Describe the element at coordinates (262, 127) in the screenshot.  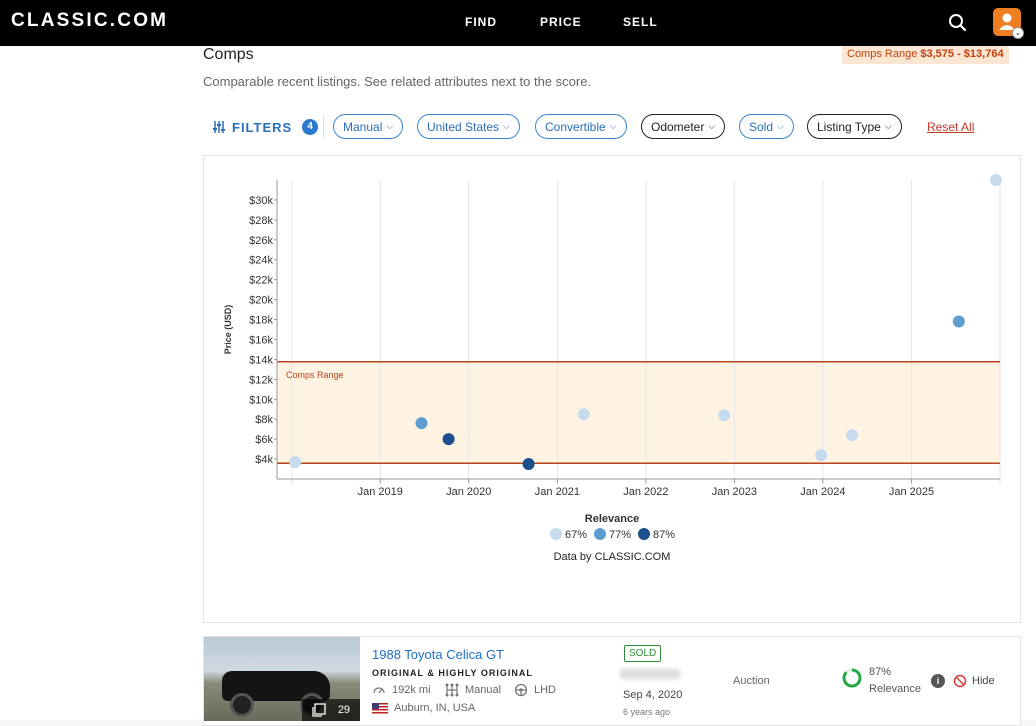
I see `filters-label: FILTERS` at that location.